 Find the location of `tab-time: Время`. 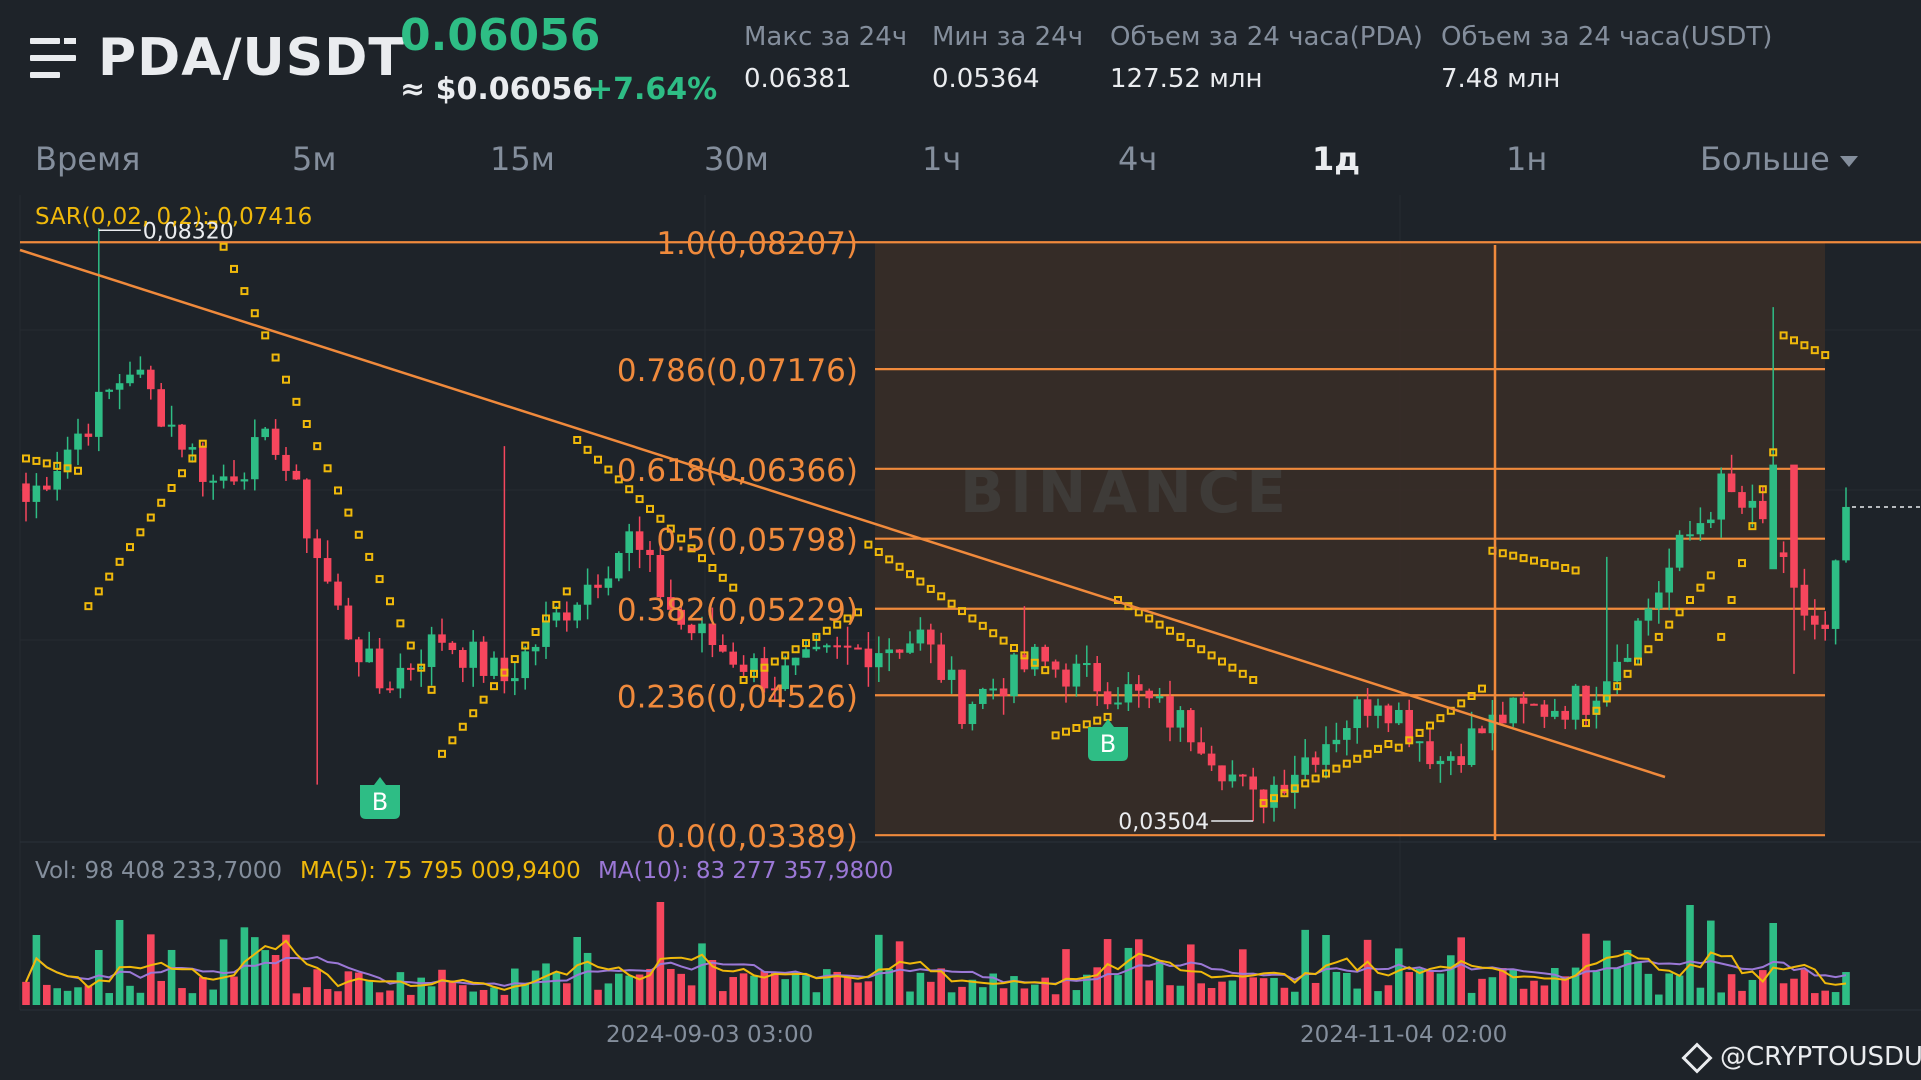

tab-time: Время is located at coordinates (88, 159).